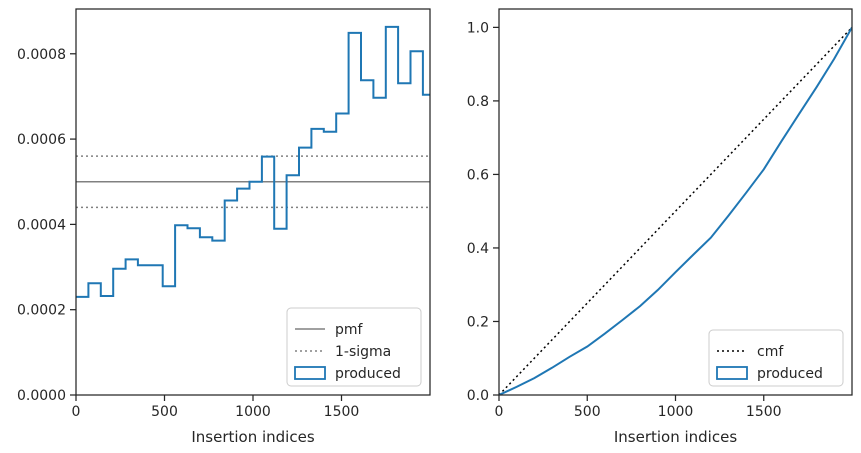 The image size is (861, 453). What do you see at coordinates (41, 396) in the screenshot?
I see `y-tick-label: 0.0000` at bounding box center [41, 396].